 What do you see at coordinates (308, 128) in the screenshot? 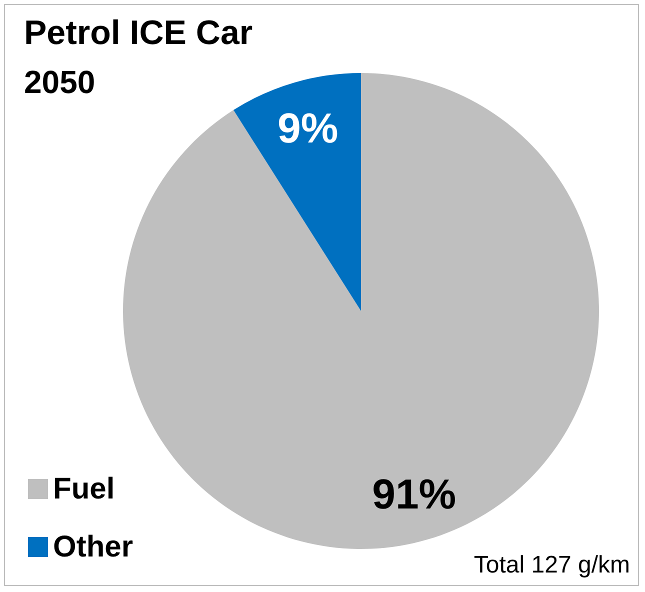
I see `data-label: 9%` at bounding box center [308, 128].